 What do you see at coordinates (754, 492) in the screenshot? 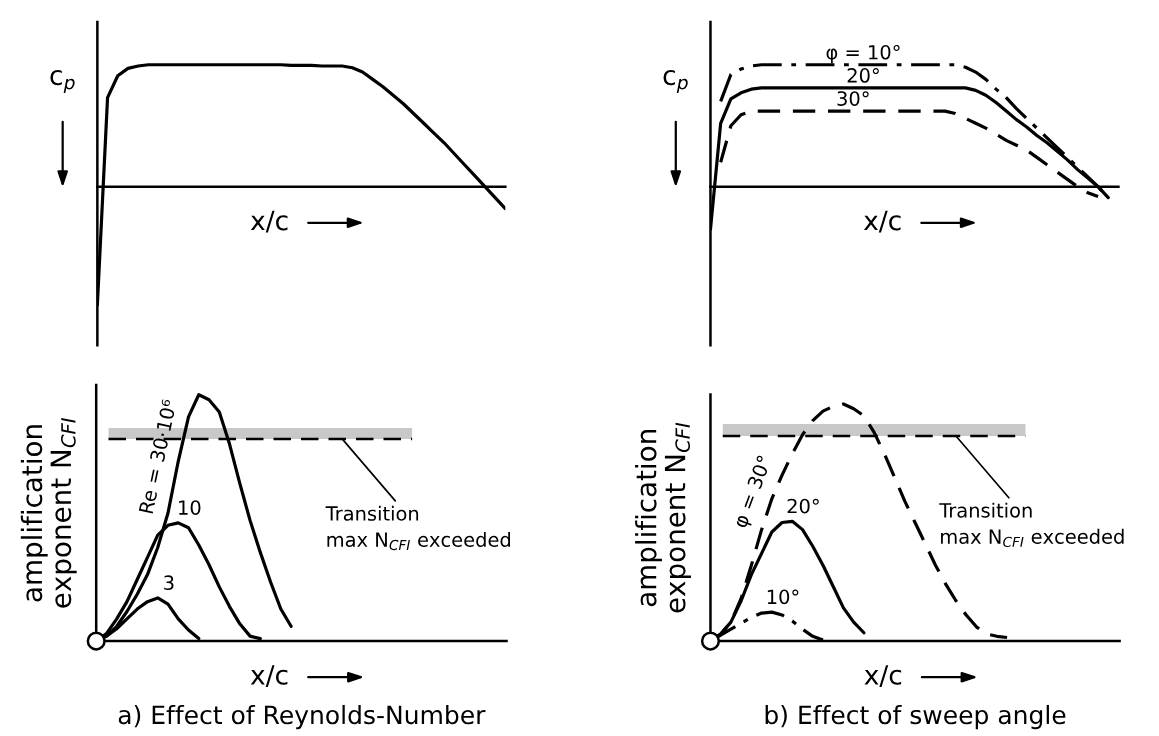
I see `text: φ = 30°` at bounding box center [754, 492].